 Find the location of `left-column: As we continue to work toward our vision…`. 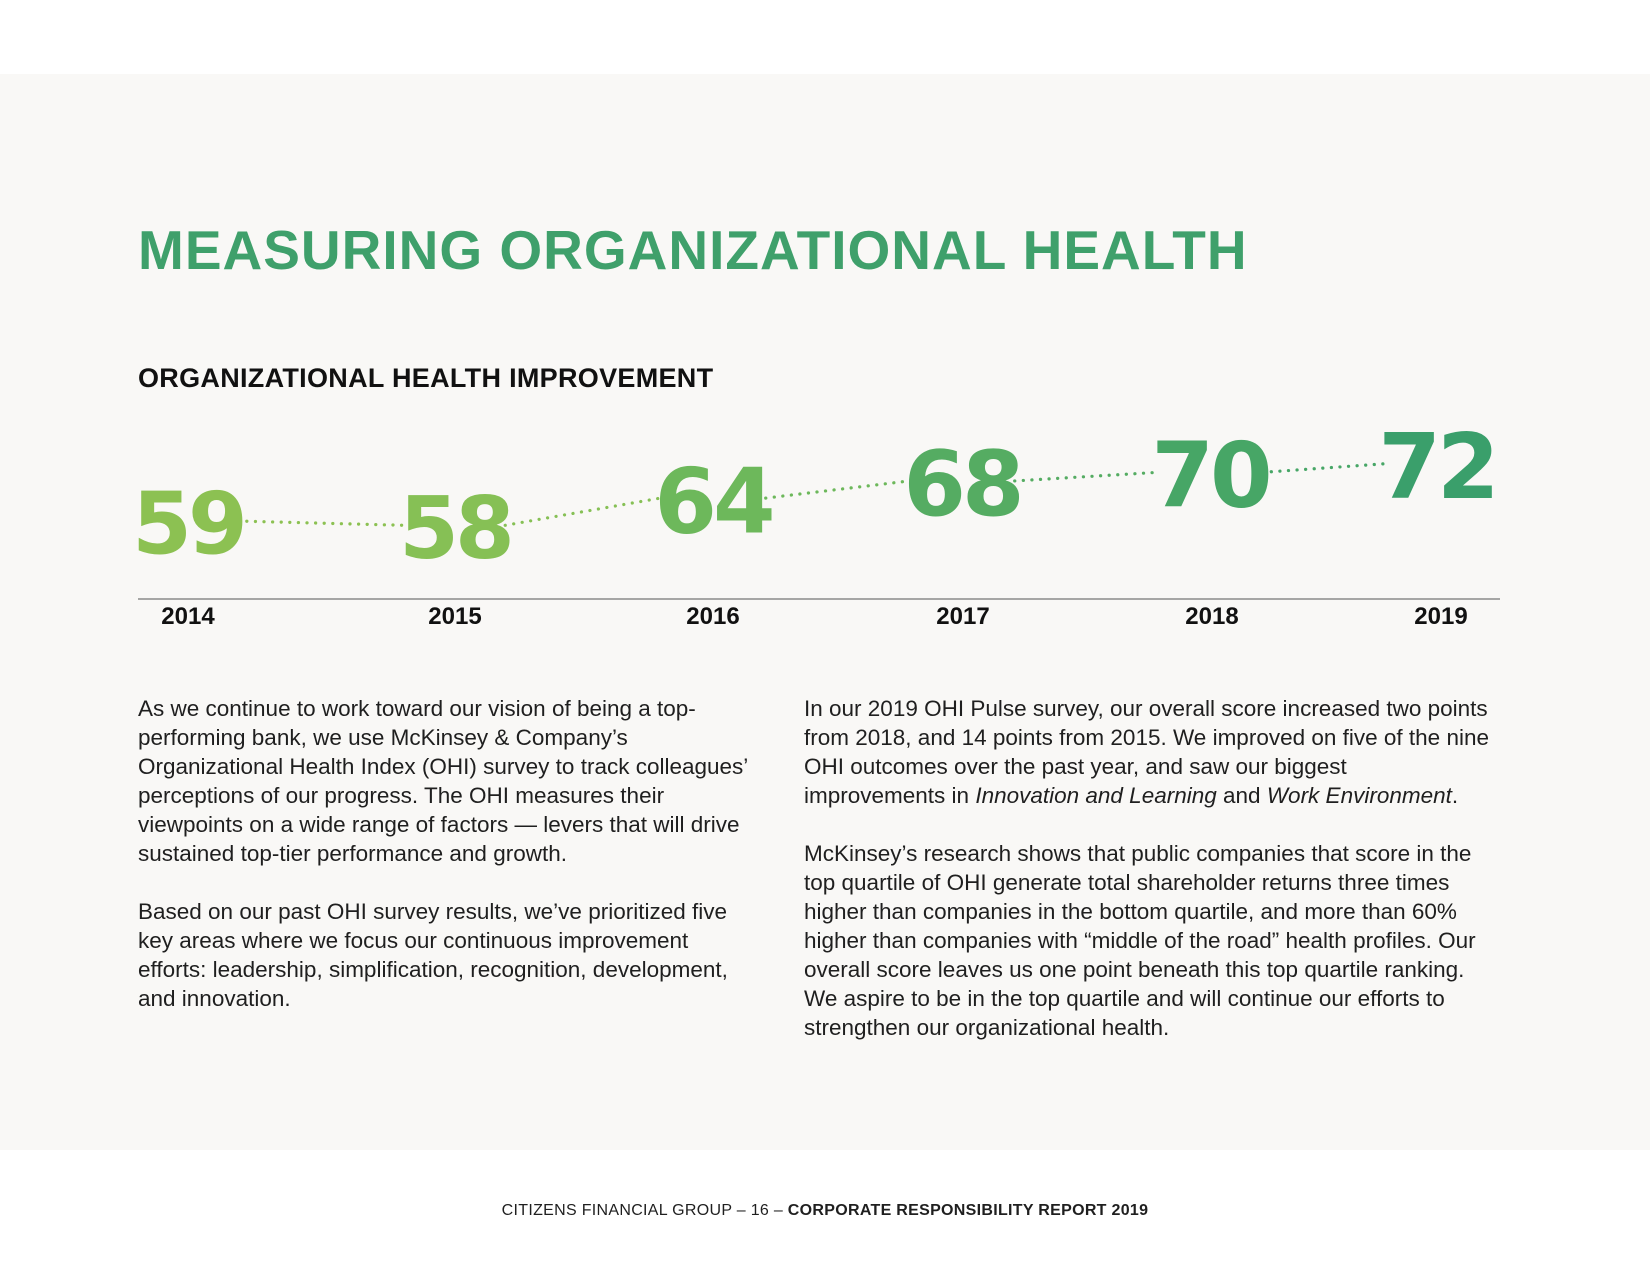

left-column: As we continue to work toward our vision… is located at coordinates (448, 868).